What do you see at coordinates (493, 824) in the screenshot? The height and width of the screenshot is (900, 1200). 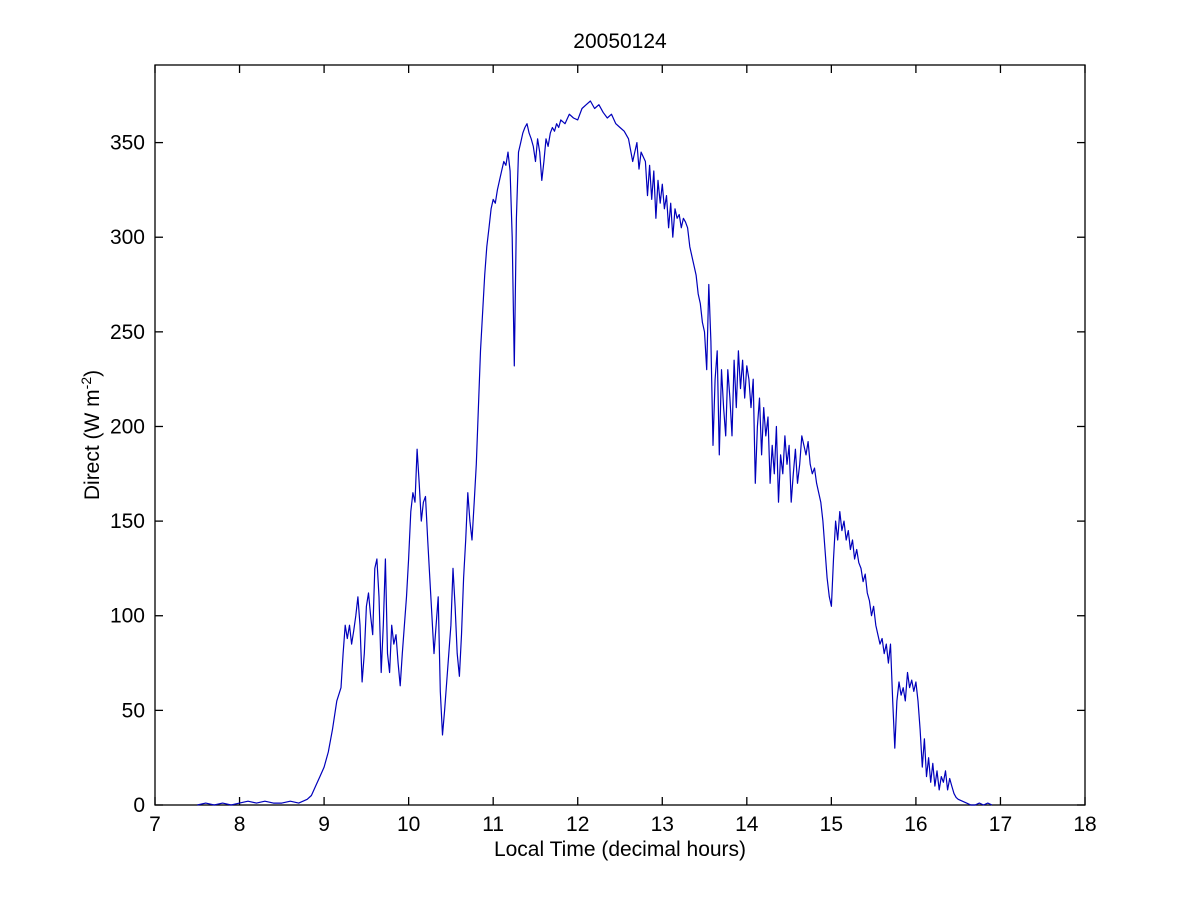 I see `x-tick-label: 11` at bounding box center [493, 824].